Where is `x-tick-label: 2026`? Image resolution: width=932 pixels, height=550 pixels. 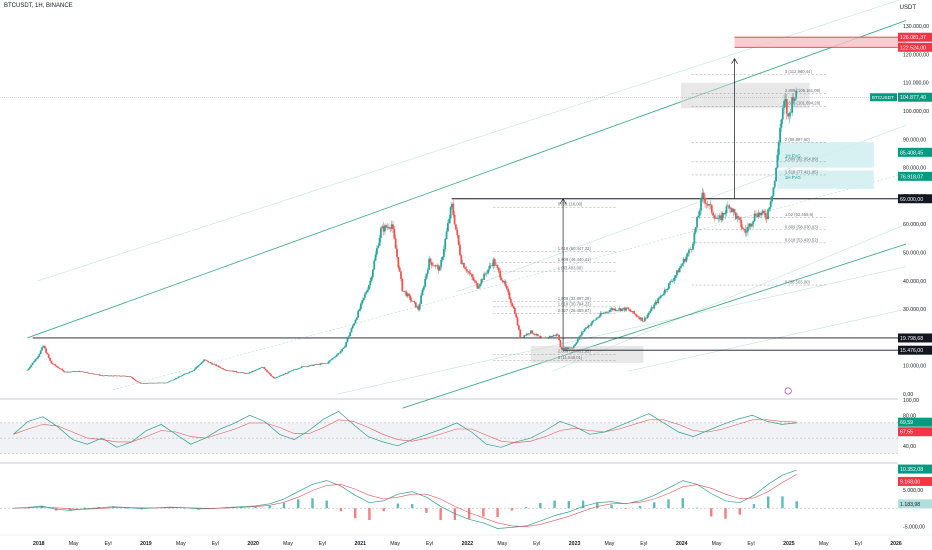 x-tick-label: 2026 is located at coordinates (896, 544).